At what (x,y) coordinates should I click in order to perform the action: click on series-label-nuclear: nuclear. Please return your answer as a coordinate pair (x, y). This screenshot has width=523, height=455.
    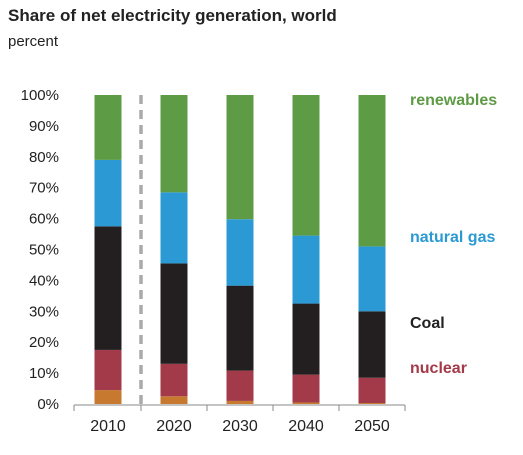
    Looking at the image, I should click on (438, 368).